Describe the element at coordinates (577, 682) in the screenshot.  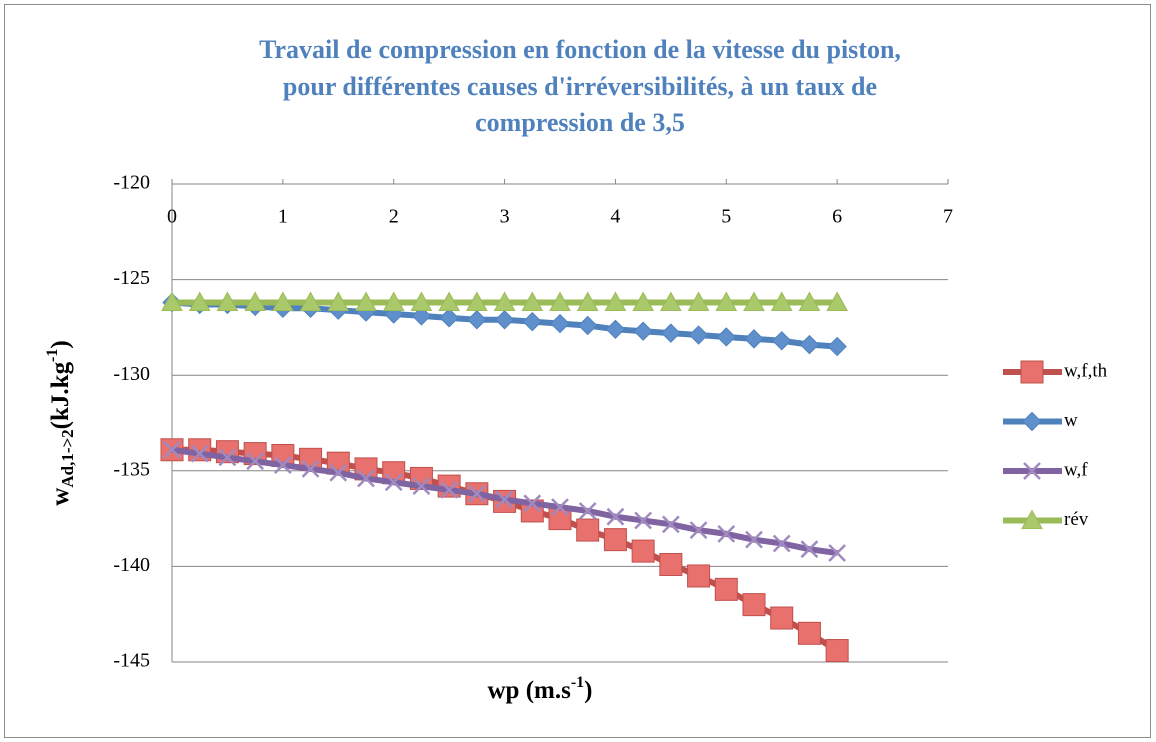
I see `x-axis-title-sup: -1` at that location.